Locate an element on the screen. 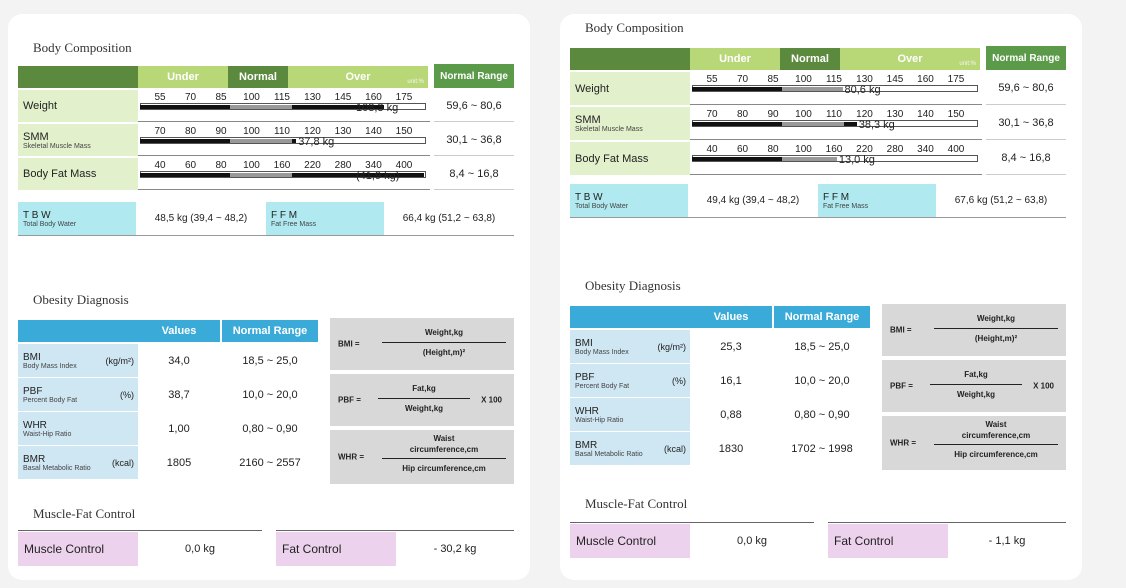 This screenshot has height=588, width=1126. header-under: Under is located at coordinates (183, 77).